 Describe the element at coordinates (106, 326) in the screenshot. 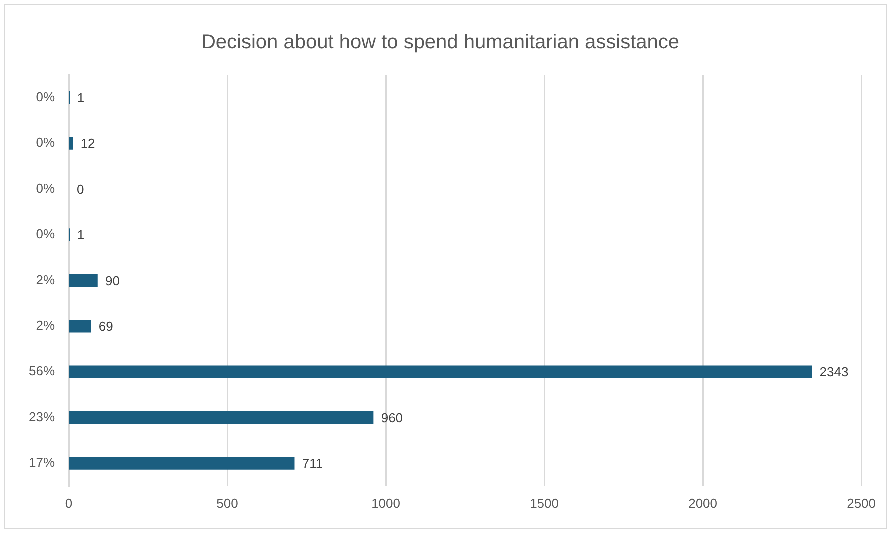

I see `data-label: 69` at that location.